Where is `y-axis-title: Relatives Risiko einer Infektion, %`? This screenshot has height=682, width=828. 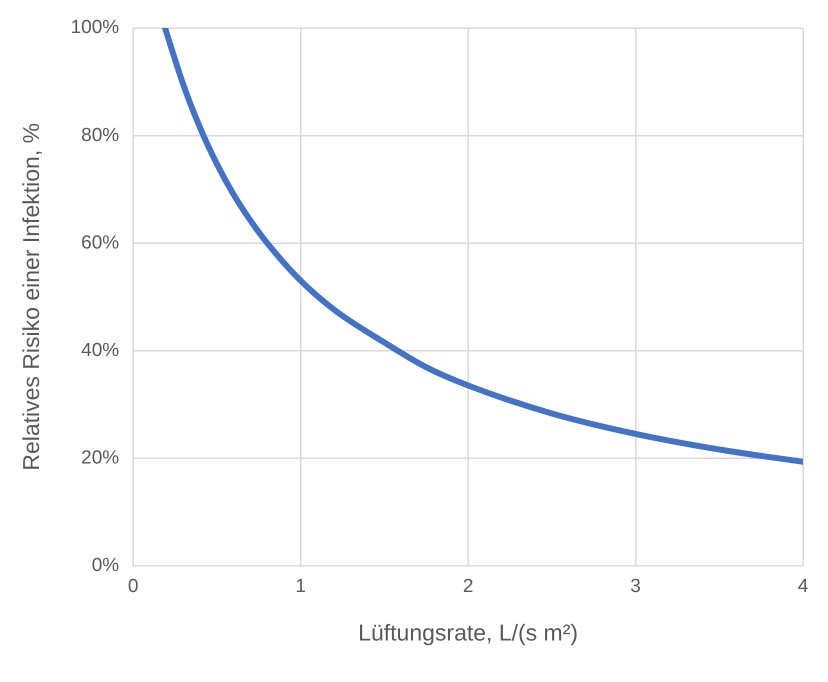 y-axis-title: Relatives Risiko einer Infektion, % is located at coordinates (31, 296).